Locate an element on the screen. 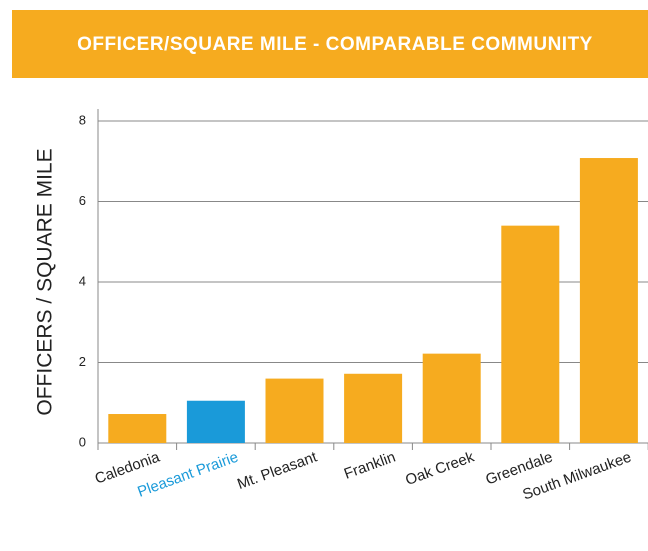 This screenshot has height=551, width=648. y-axis-label: OFFICERS / SQUARE MILE is located at coordinates (45, 281).